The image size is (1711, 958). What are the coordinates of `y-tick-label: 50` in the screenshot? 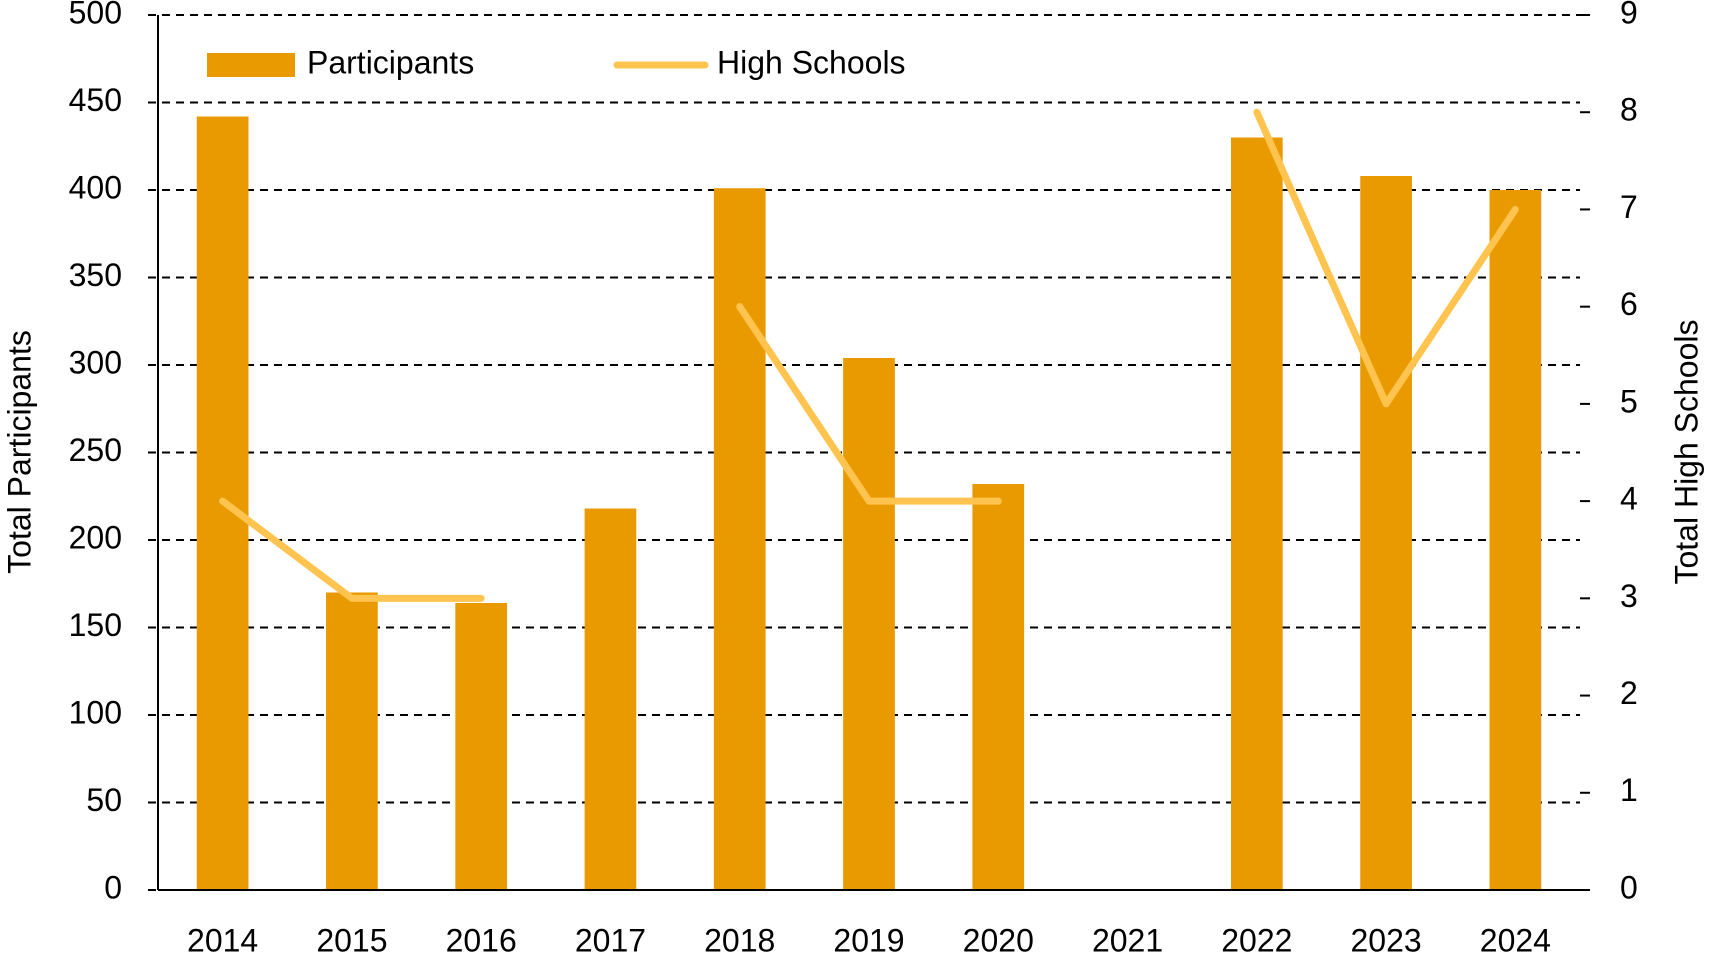 It's located at (104, 800).